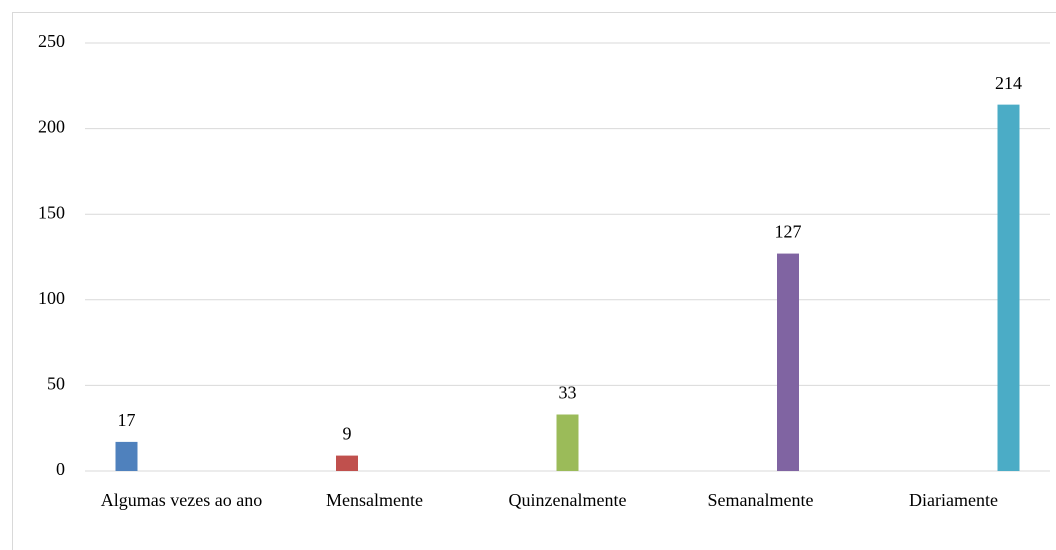 This screenshot has width=1056, height=550. What do you see at coordinates (56, 384) in the screenshot?
I see `y-tick-label: 50` at bounding box center [56, 384].